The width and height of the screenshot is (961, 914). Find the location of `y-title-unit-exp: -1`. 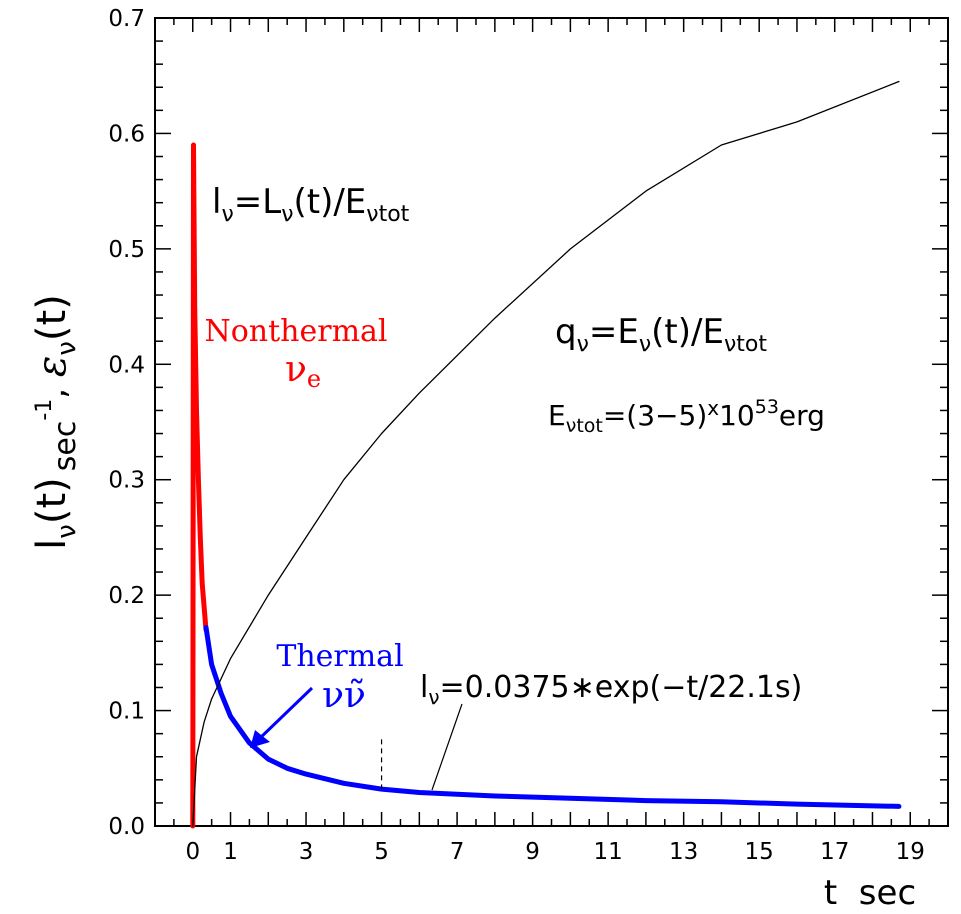

y-title-unit-exp: -1 is located at coordinates (44, 410).